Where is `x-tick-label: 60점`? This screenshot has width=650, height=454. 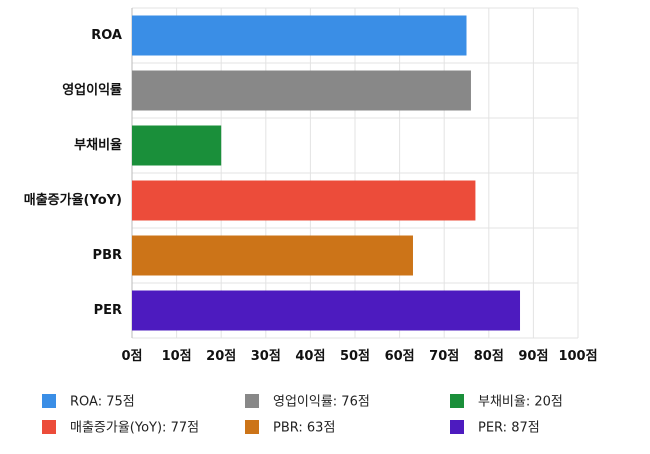
x-tick-label: 60점 is located at coordinates (400, 356).